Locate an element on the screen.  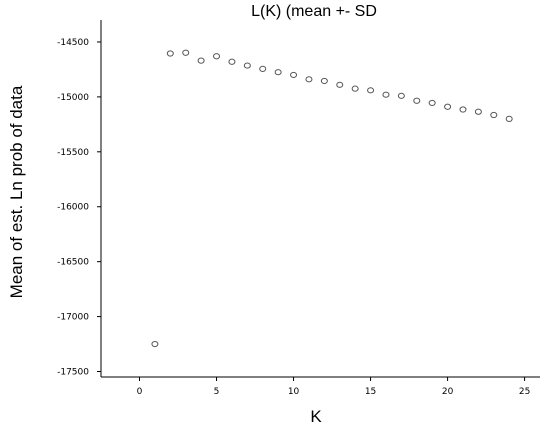
x-tick-label: 0 is located at coordinates (140, 392).